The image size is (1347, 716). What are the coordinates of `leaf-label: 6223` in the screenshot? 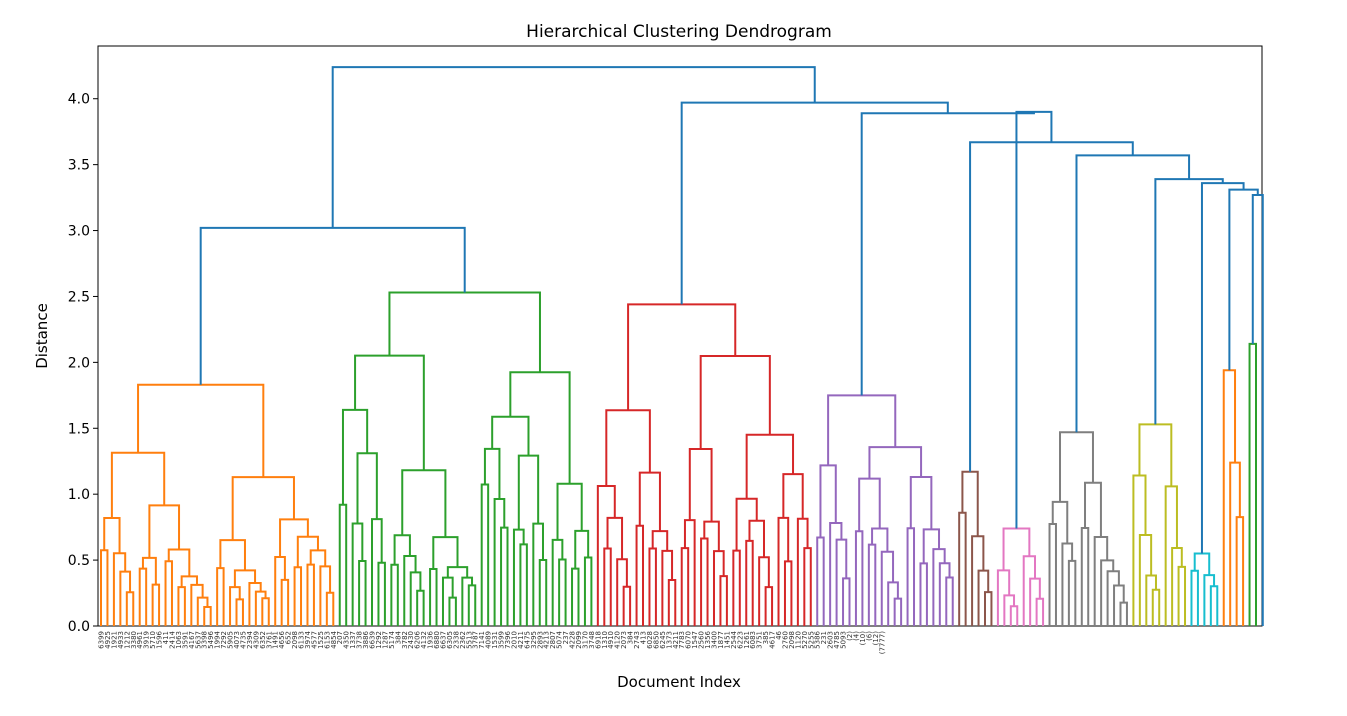 It's located at (740, 640).